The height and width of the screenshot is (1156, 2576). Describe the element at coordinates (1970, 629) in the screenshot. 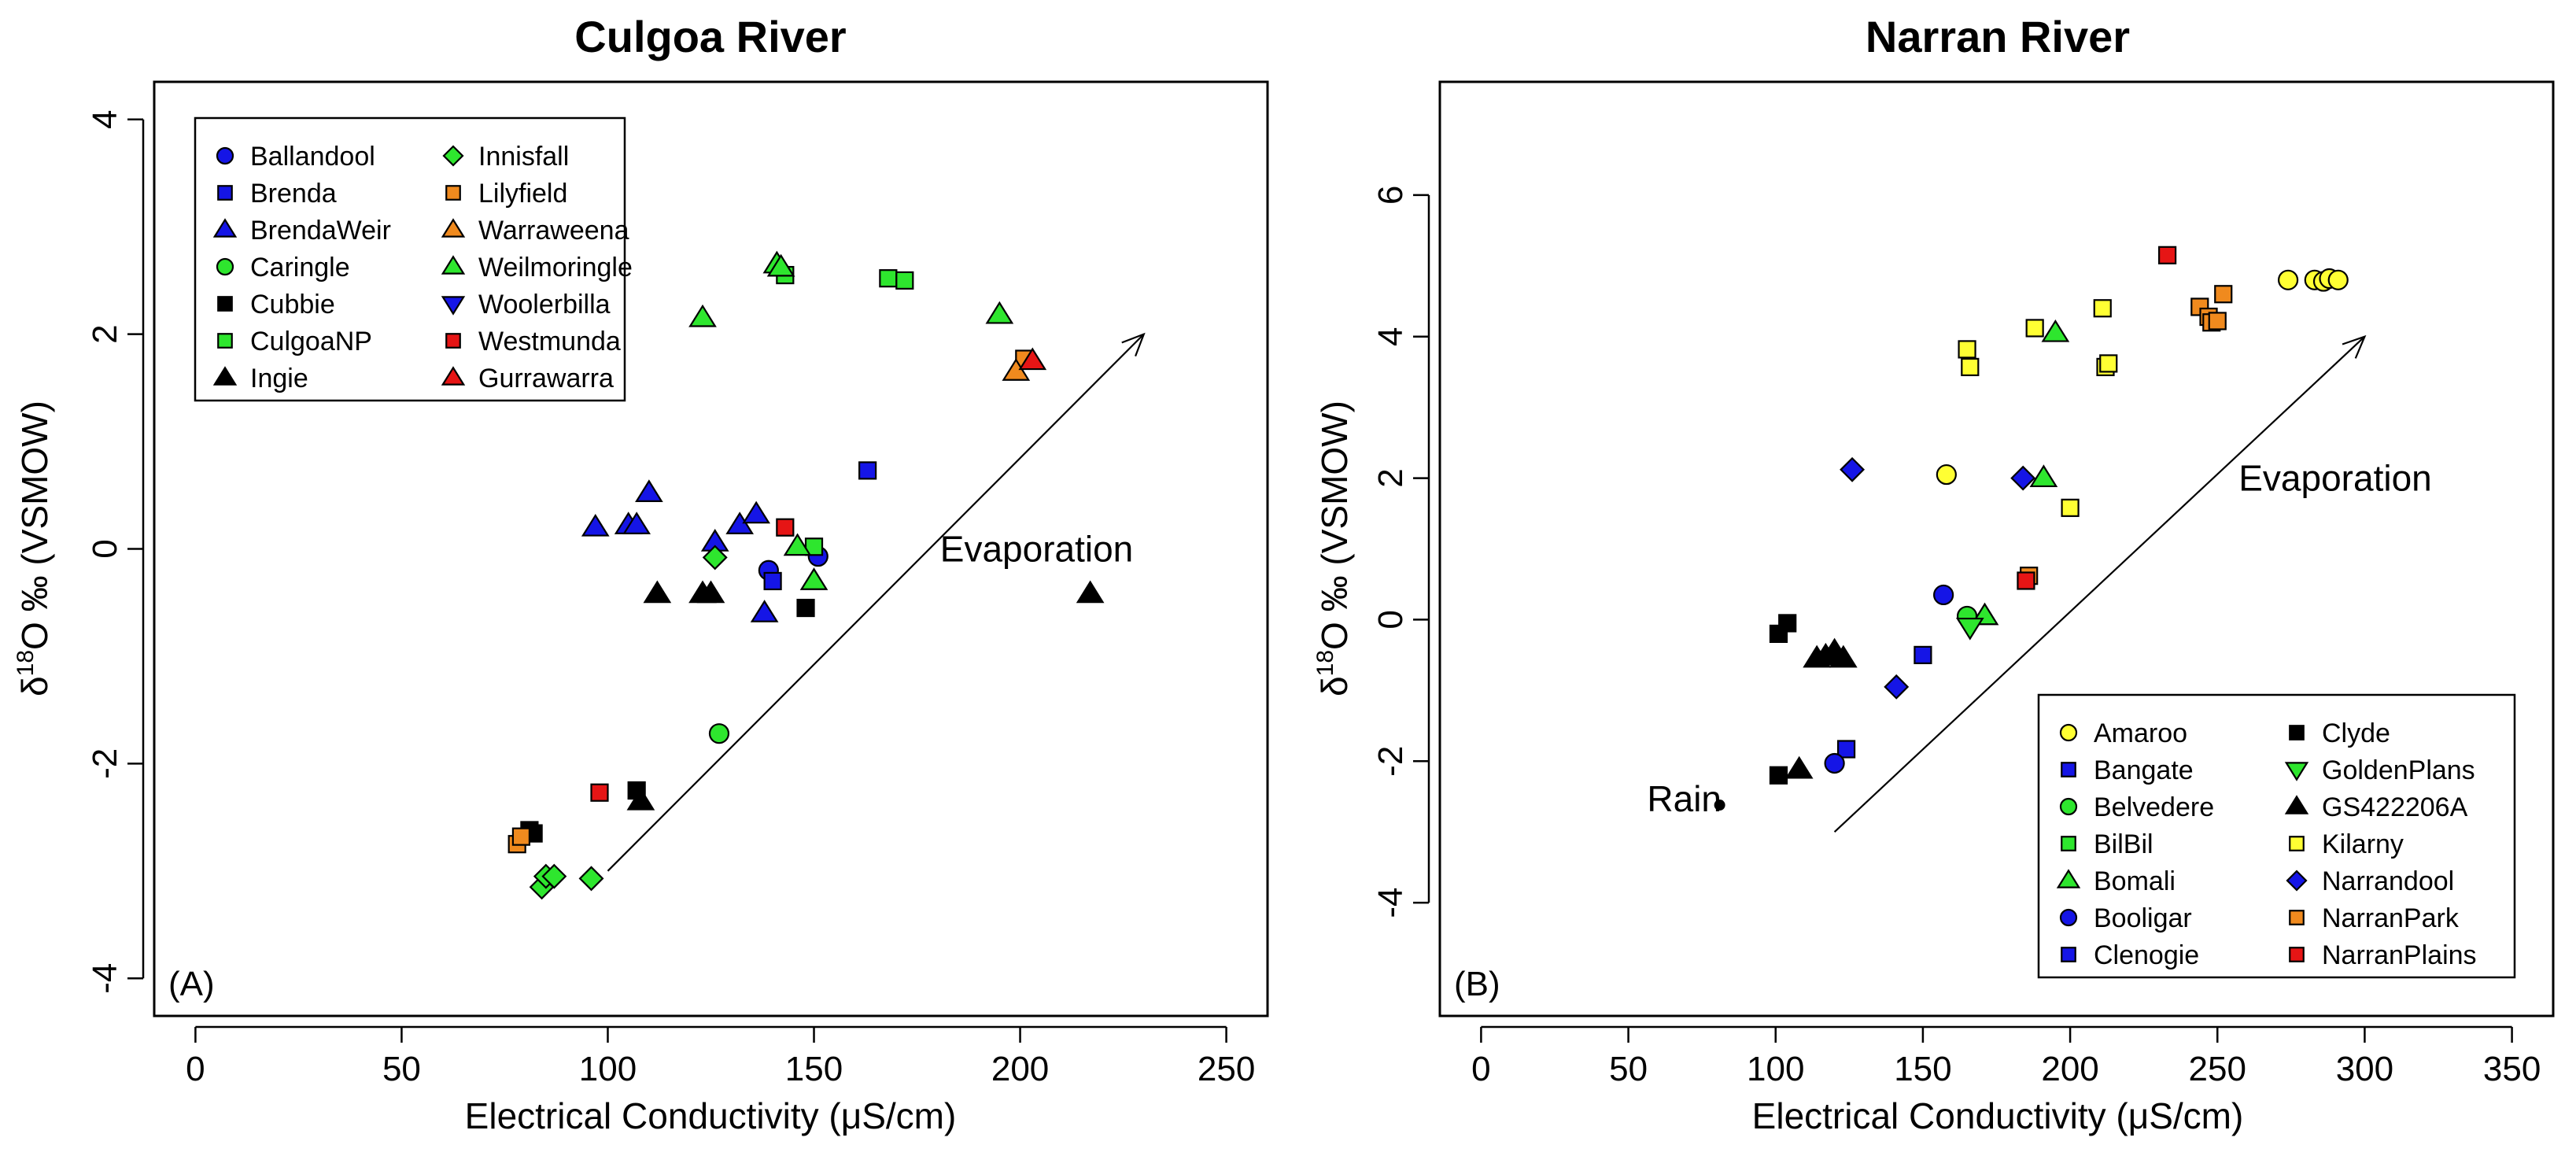

I see `point-goldenplans` at that location.